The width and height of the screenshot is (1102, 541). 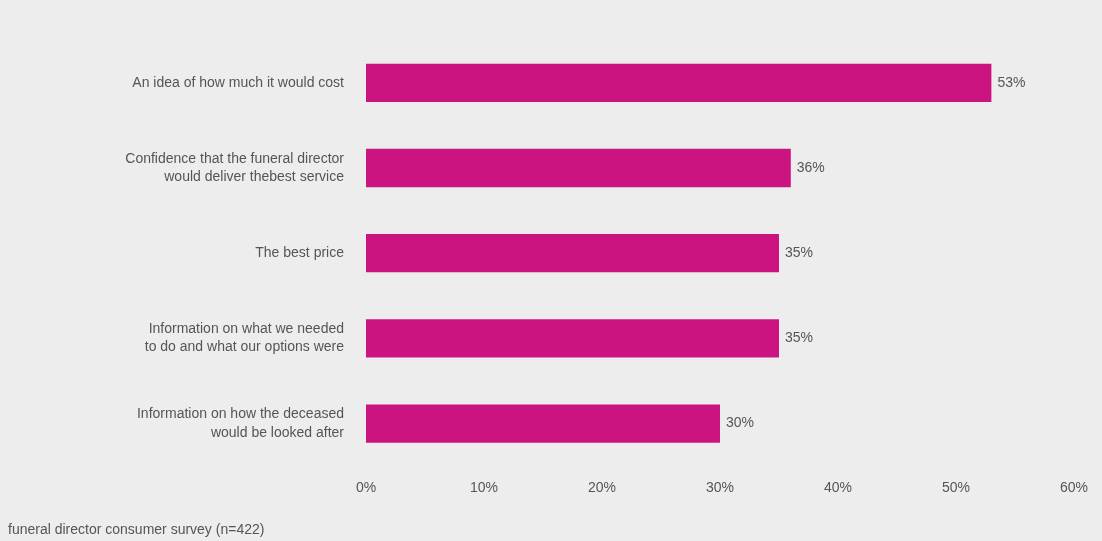 What do you see at coordinates (235, 166) in the screenshot?
I see `y-tick-label: Confidence that the funeral director would deliver thebest service` at bounding box center [235, 166].